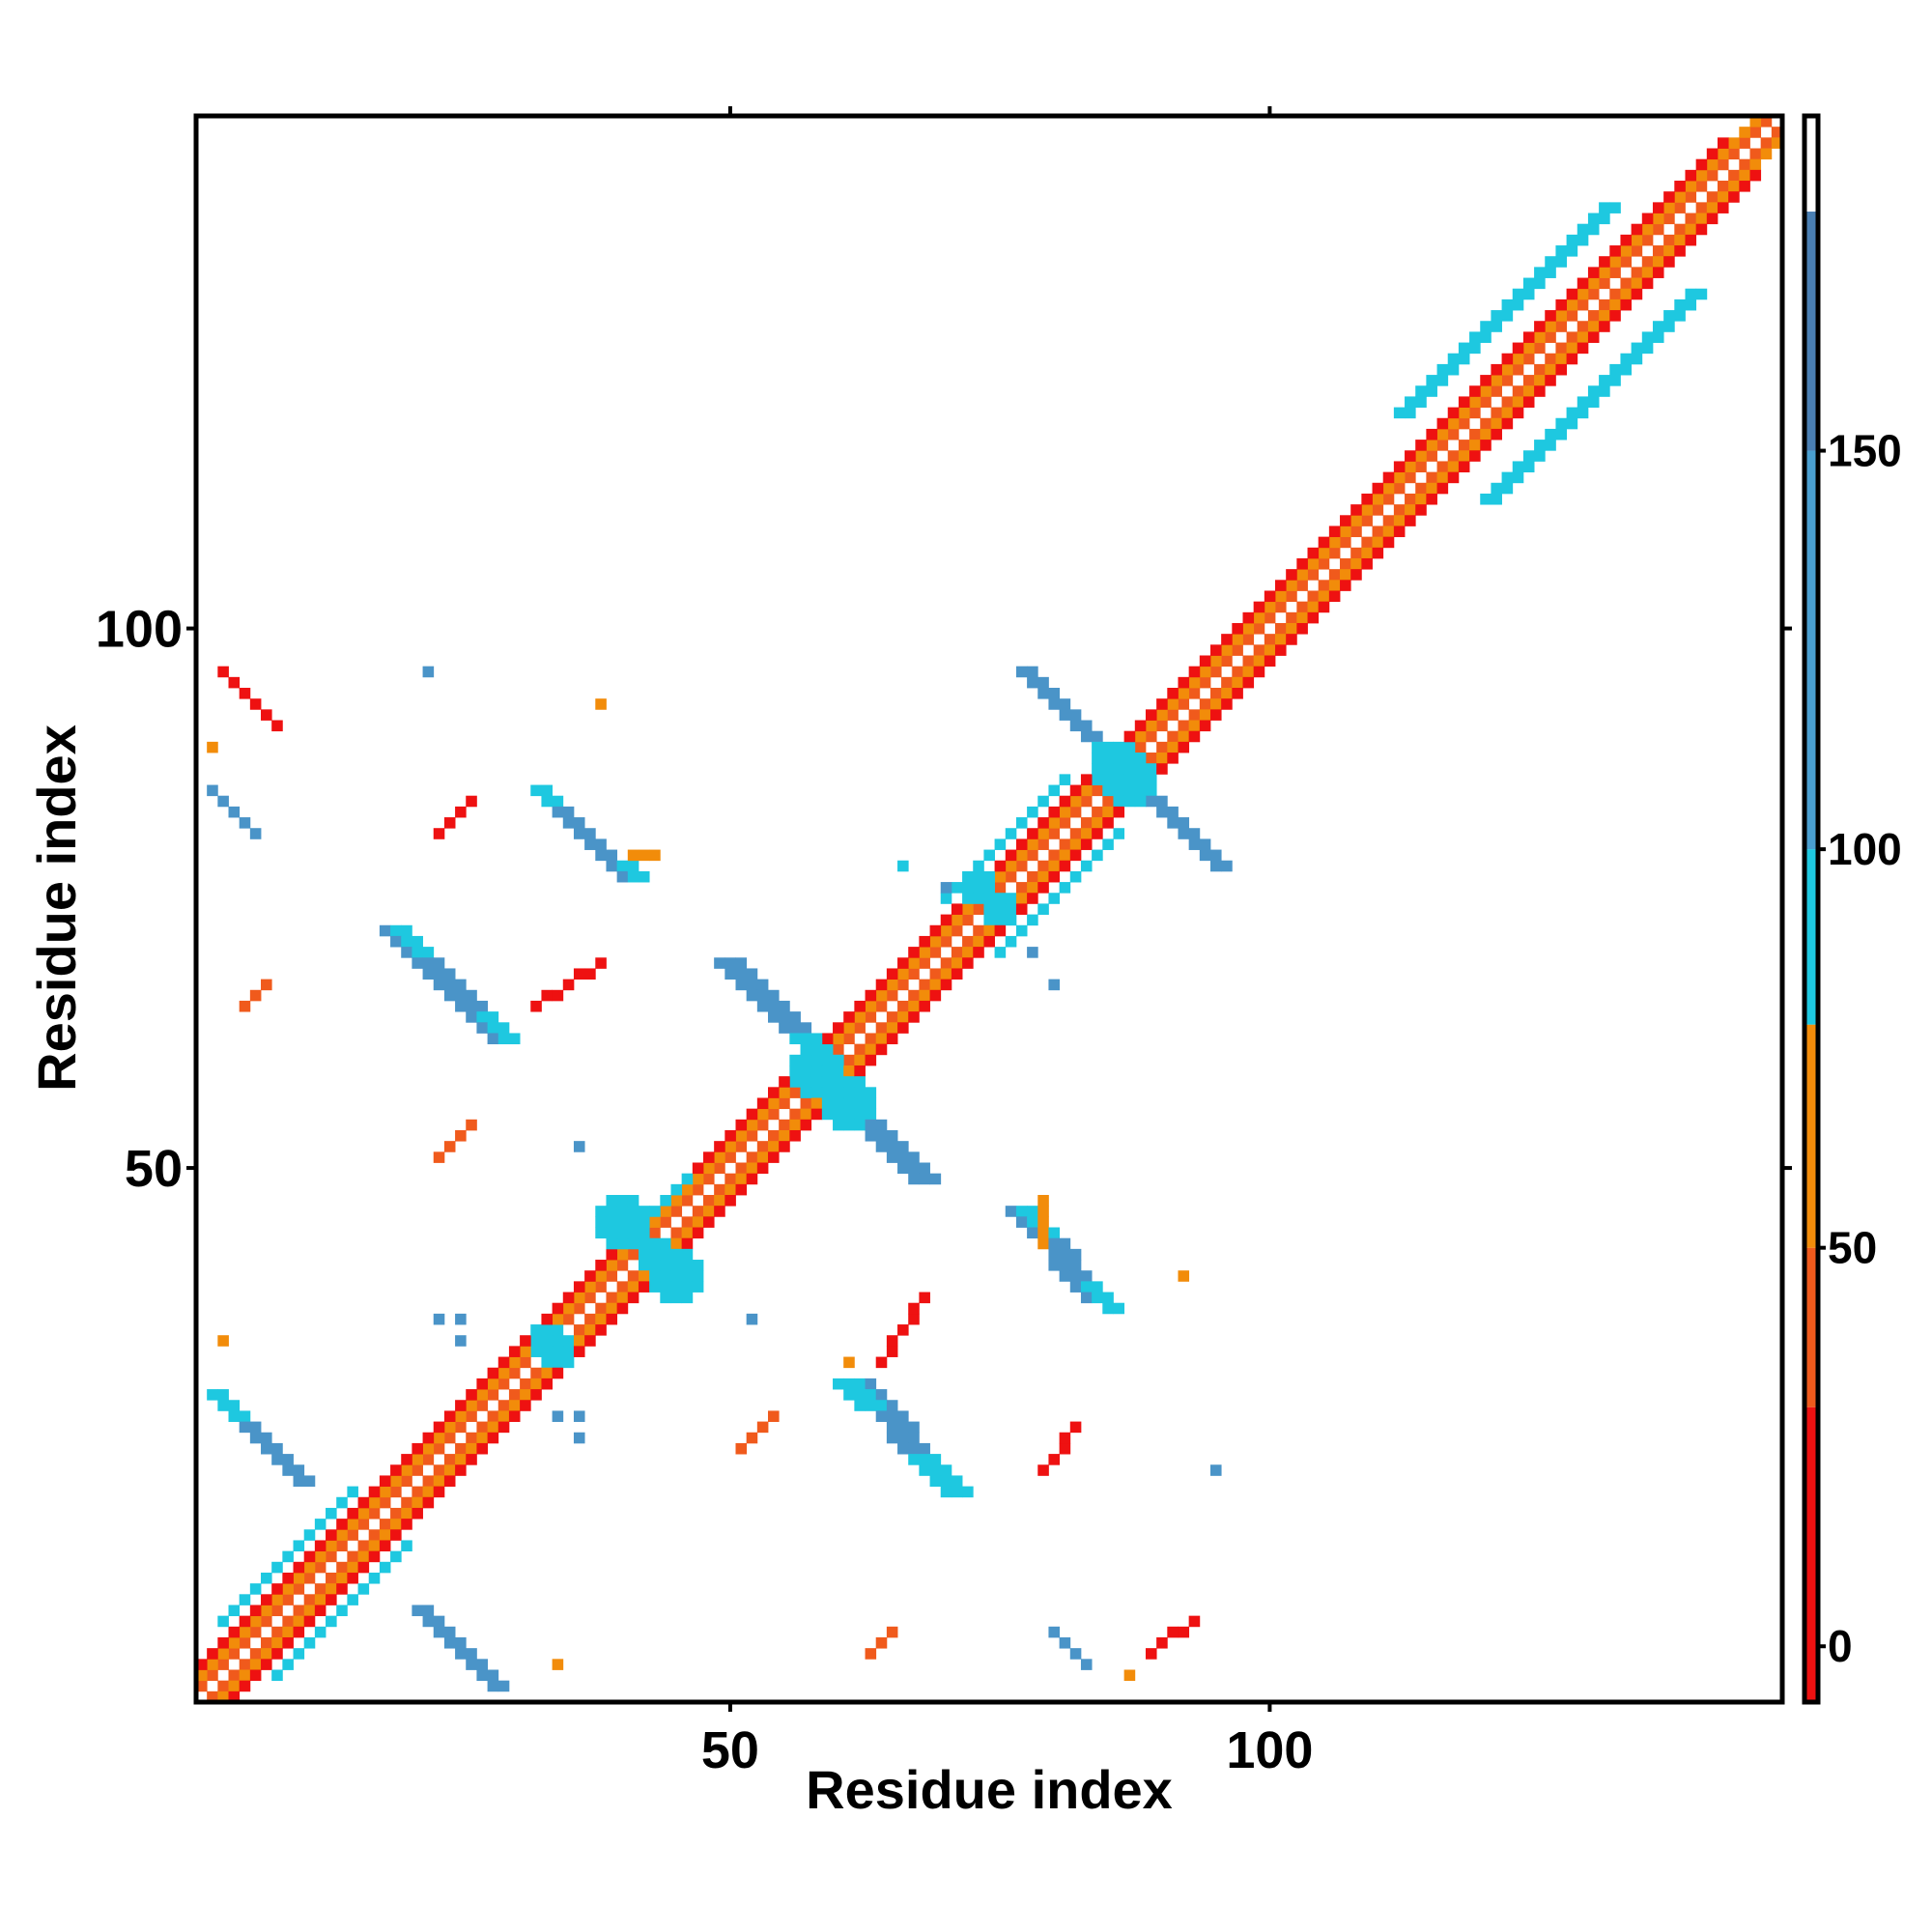  I want to click on colorbar-band, so click(1811, 1327).